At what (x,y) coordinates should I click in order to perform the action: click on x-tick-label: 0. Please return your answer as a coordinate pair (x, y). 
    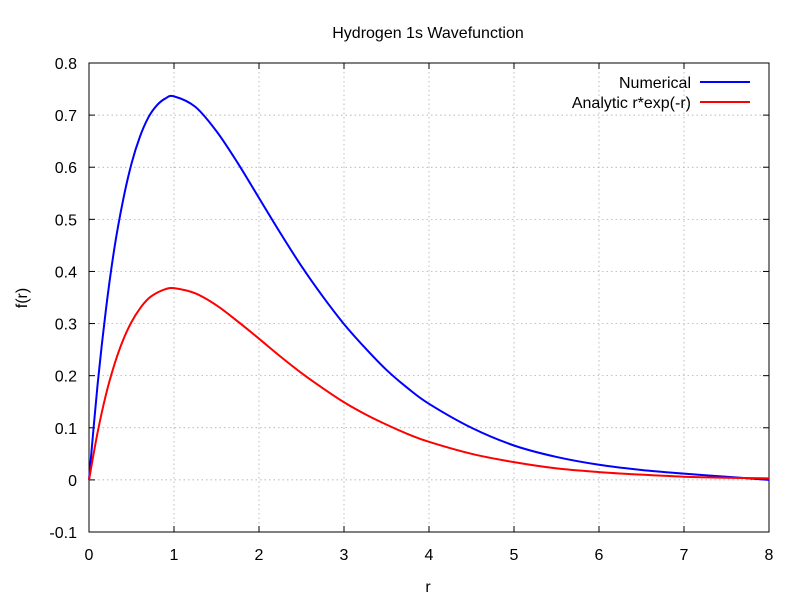
    Looking at the image, I should click on (89, 555).